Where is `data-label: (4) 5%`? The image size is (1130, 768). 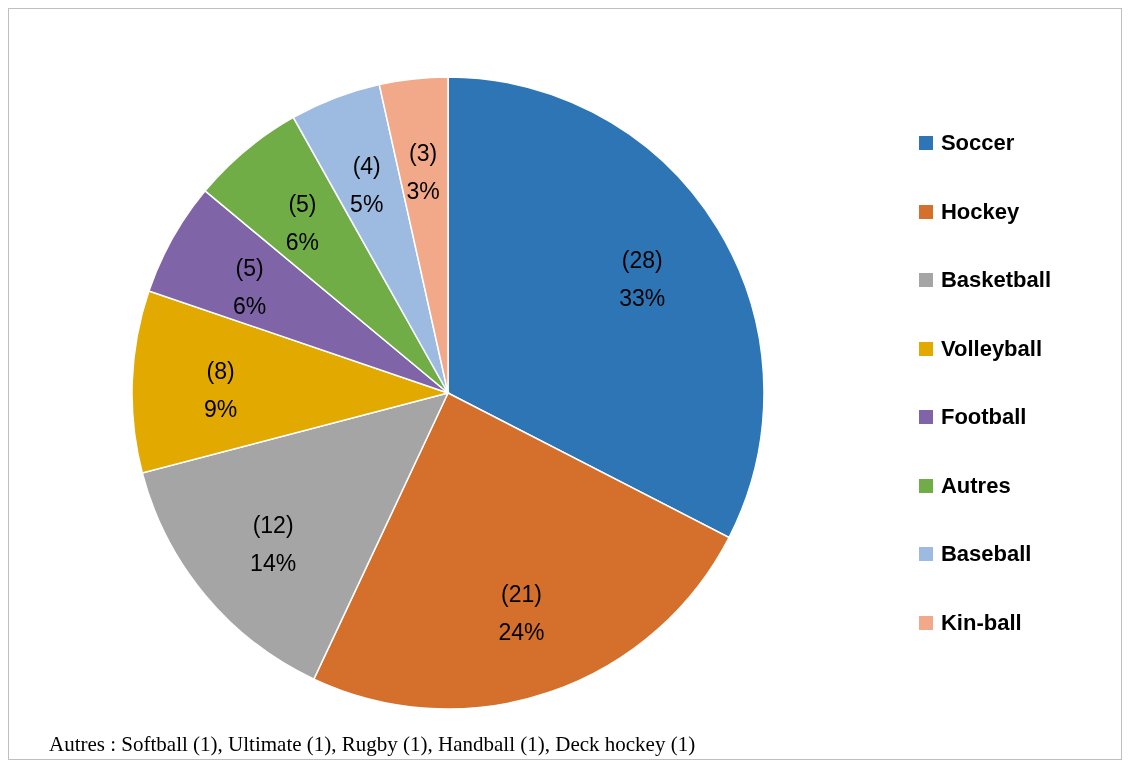
data-label: (4) 5% is located at coordinates (367, 185).